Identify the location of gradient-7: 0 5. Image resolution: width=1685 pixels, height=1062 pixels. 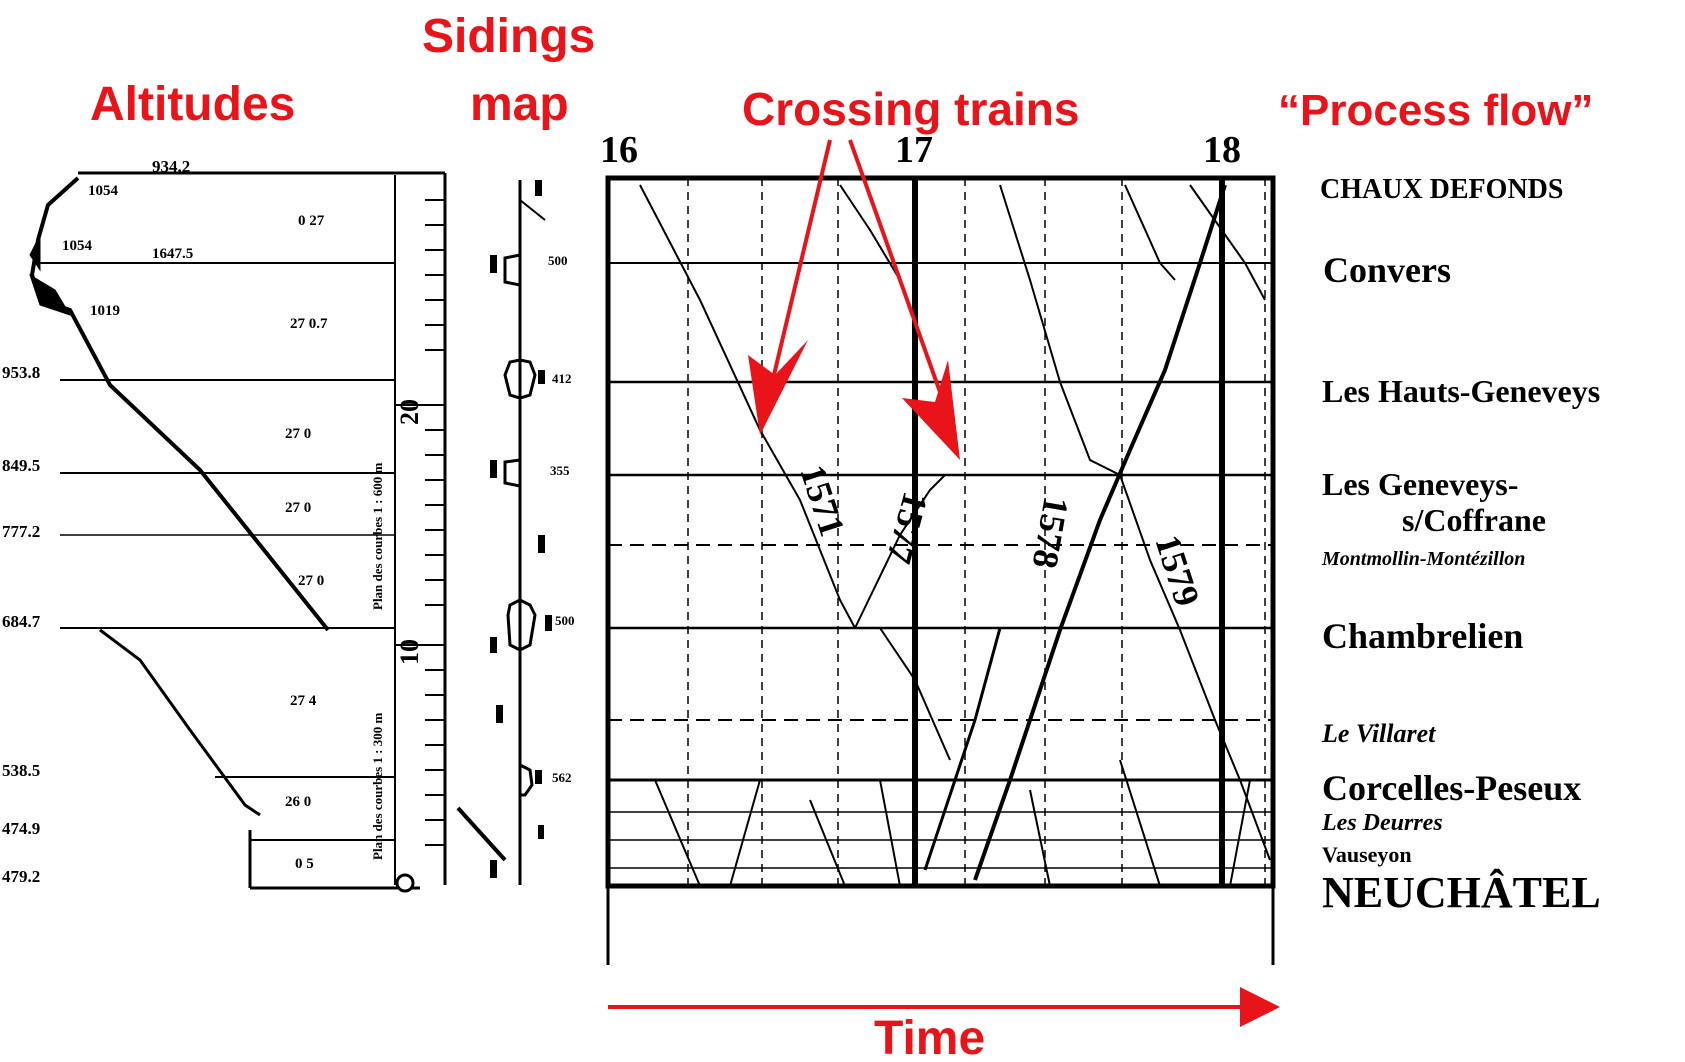
(304, 864).